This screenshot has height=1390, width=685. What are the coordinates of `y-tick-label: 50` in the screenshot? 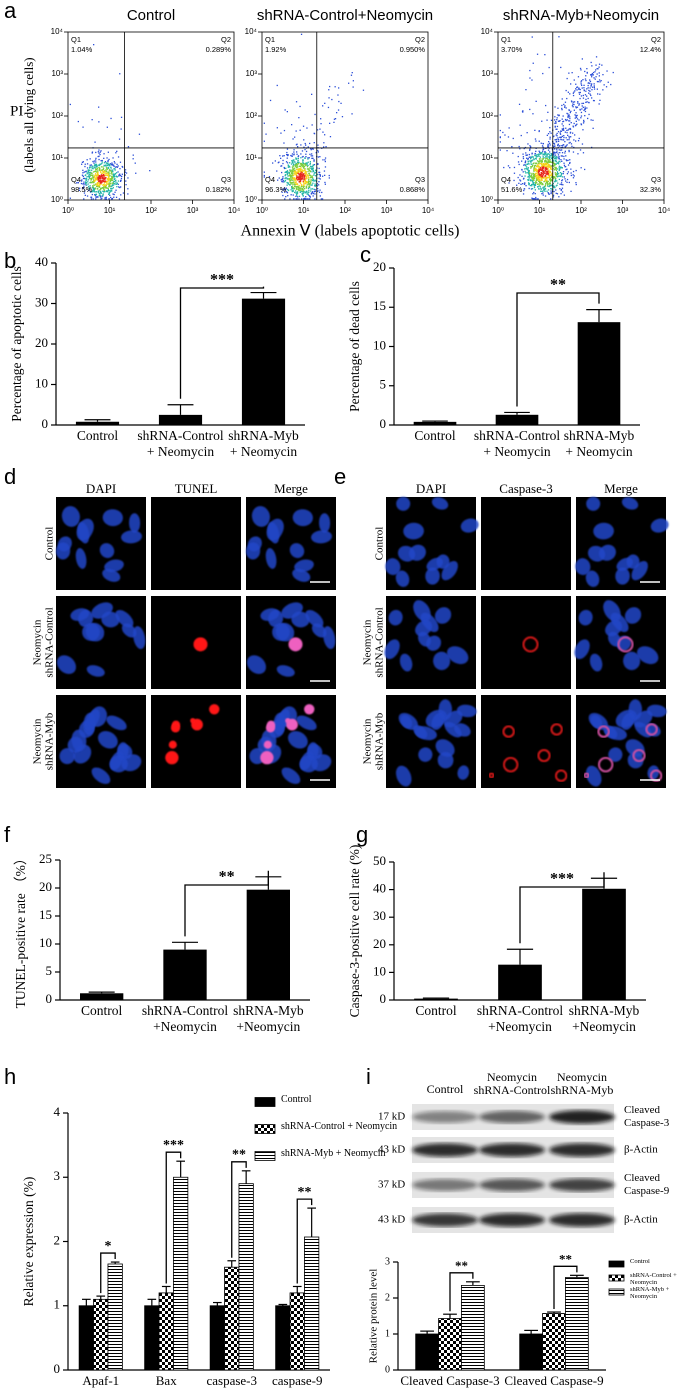 It's located at (379, 860).